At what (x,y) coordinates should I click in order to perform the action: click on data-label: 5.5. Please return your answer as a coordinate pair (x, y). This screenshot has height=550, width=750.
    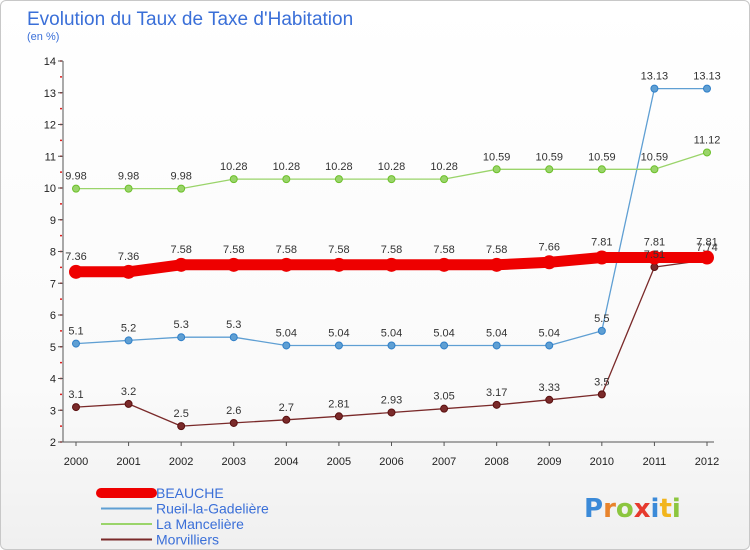
    Looking at the image, I should click on (601, 319).